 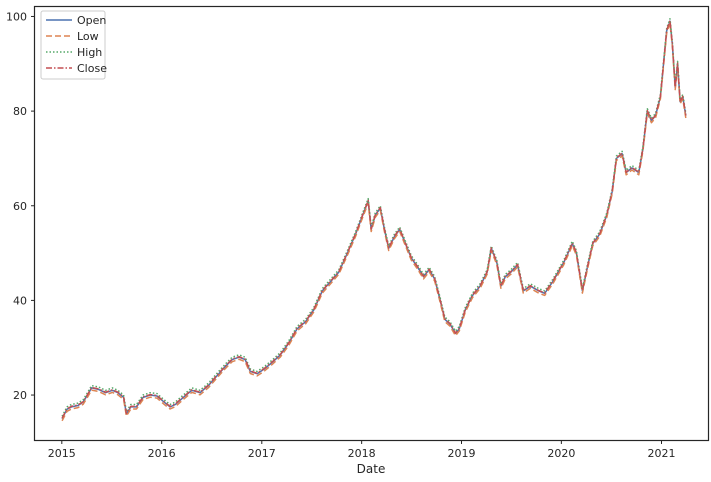 What do you see at coordinates (20, 395) in the screenshot?
I see `y-tick-label: 20` at bounding box center [20, 395].